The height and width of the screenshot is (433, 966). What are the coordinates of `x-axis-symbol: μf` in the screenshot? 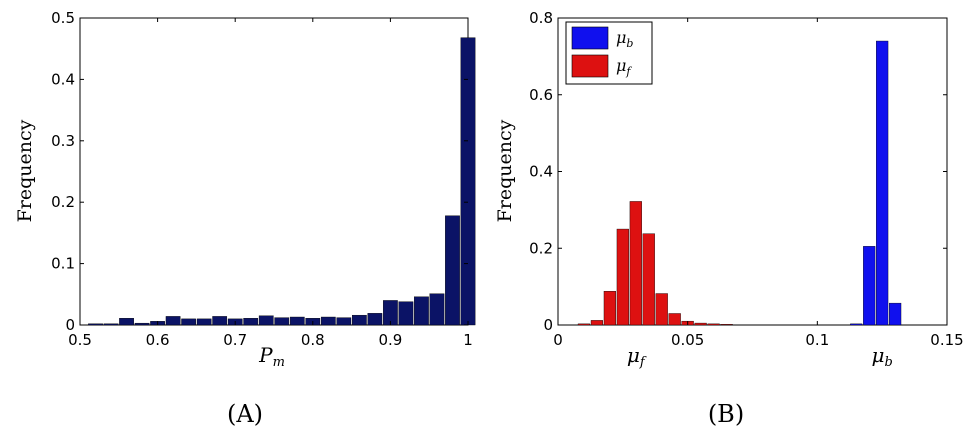 It's located at (637, 356).